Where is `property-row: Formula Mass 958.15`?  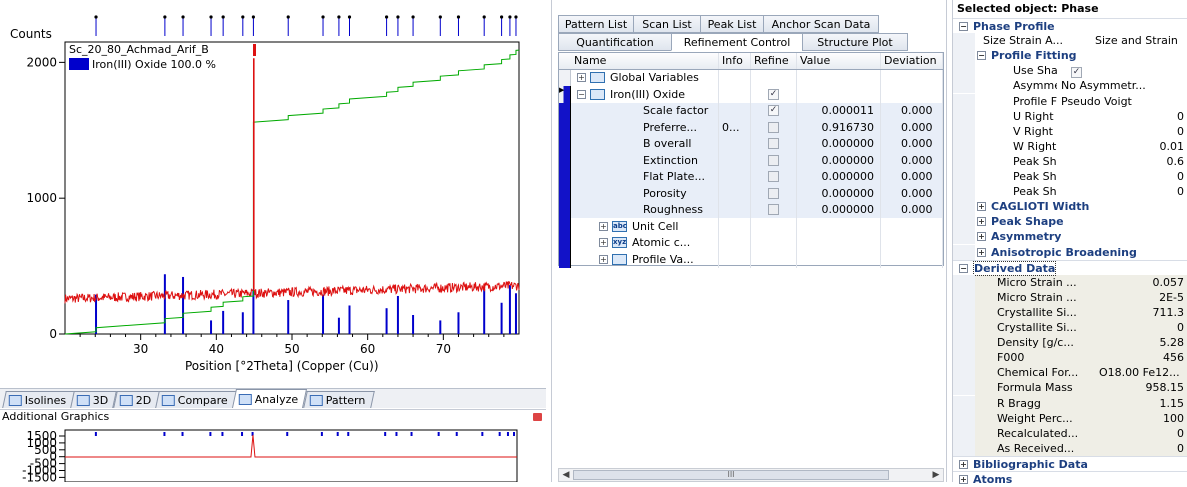 property-row: Formula Mass 958.15 is located at coordinates (1070, 388).